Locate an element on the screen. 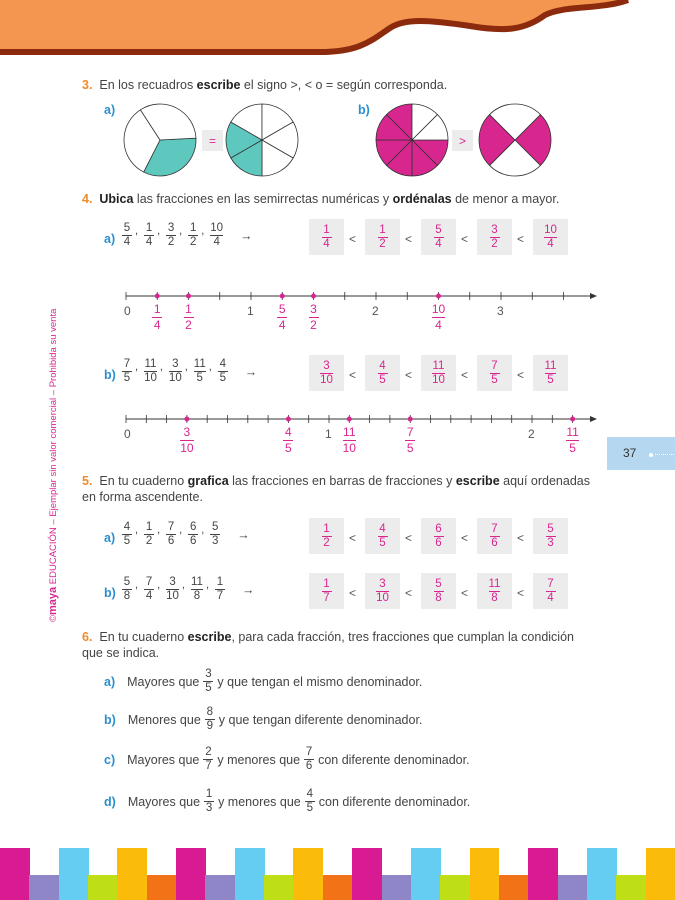 The height and width of the screenshot is (900, 675). q5-b-answer-box: 11 8 is located at coordinates (494, 591).